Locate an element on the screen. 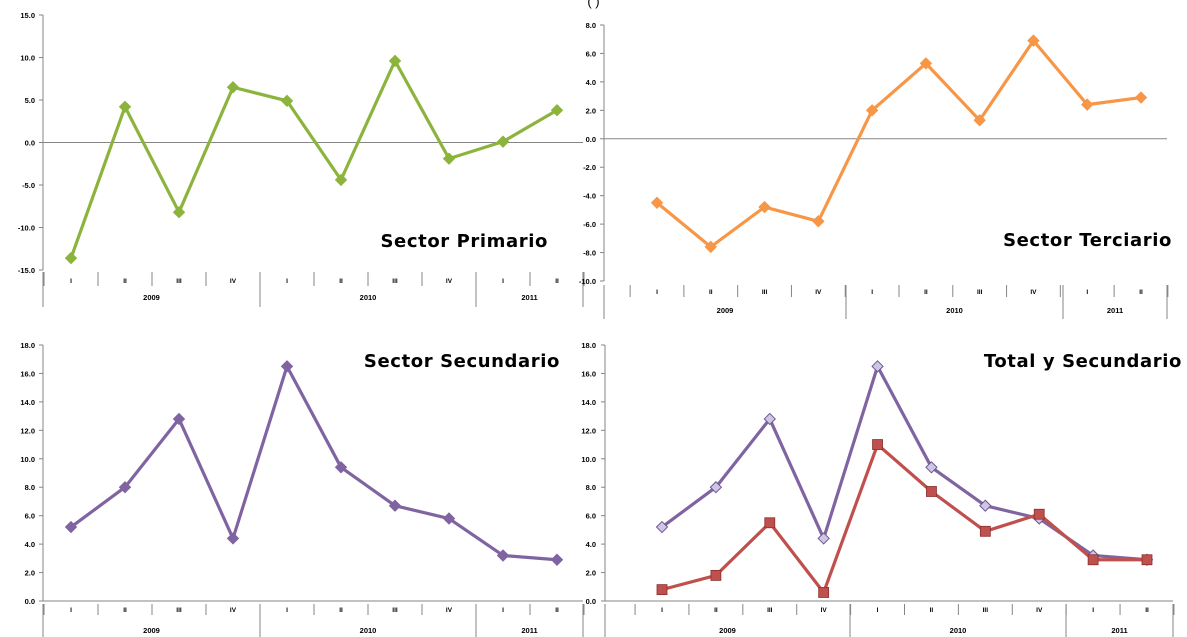 The height and width of the screenshot is (637, 1187). y-tick-label: 14.0 is located at coordinates (27, 402).